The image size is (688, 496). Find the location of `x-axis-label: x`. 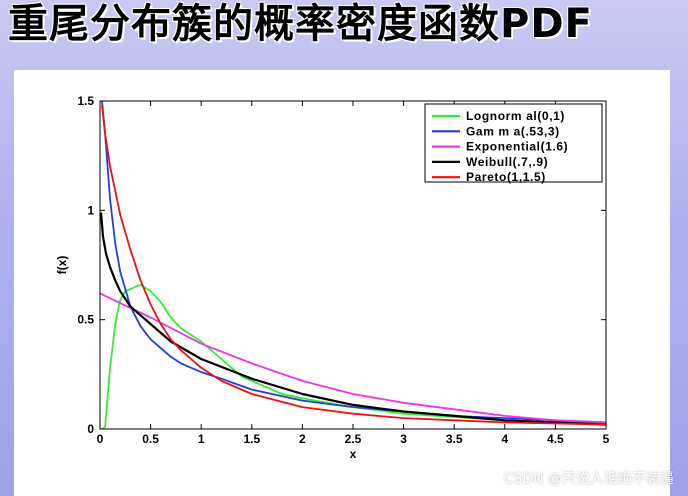

x-axis-label: x is located at coordinates (353, 454).